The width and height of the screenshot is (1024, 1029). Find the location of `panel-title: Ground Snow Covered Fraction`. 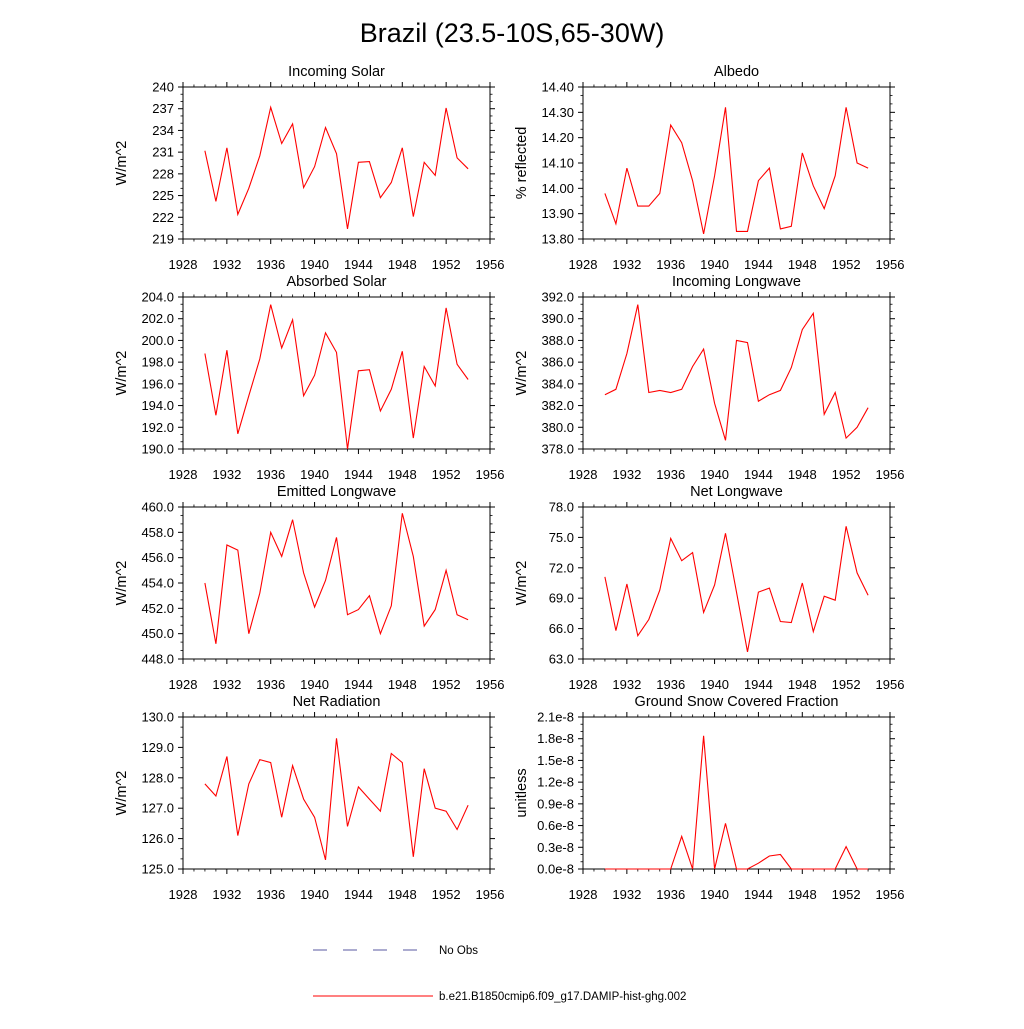

panel-title: Ground Snow Covered Fraction is located at coordinates (737, 702).